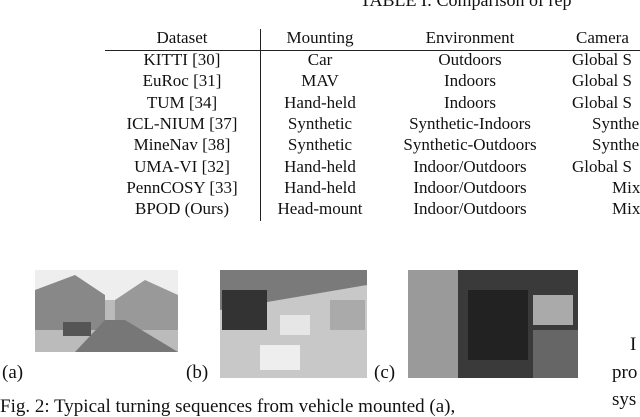 This screenshot has width=640, height=417. What do you see at coordinates (470, 123) in the screenshot?
I see `table-cell: Synthetic-Indoors` at bounding box center [470, 123].